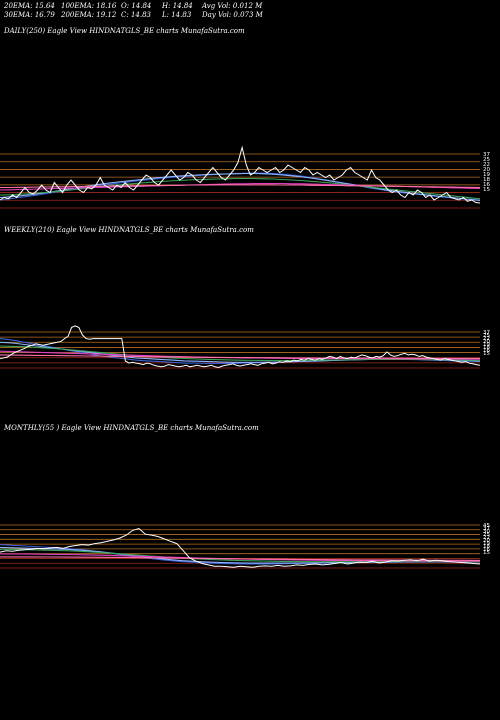  I want to click on ema-line-ema_light_blue, so click(240, 187).